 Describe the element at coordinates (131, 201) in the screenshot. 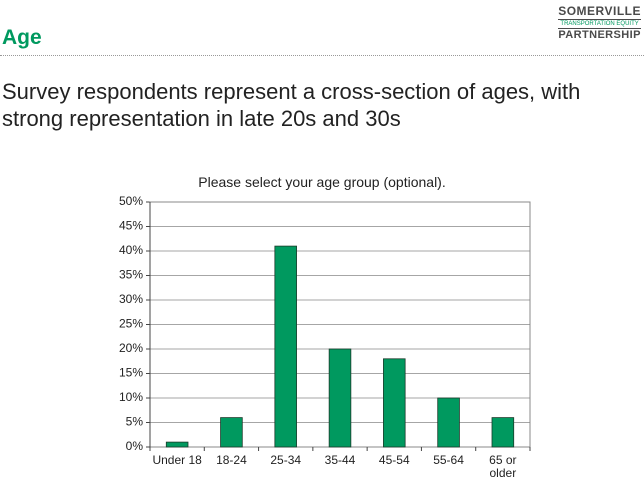

I see `y-tick-label: 50%` at that location.